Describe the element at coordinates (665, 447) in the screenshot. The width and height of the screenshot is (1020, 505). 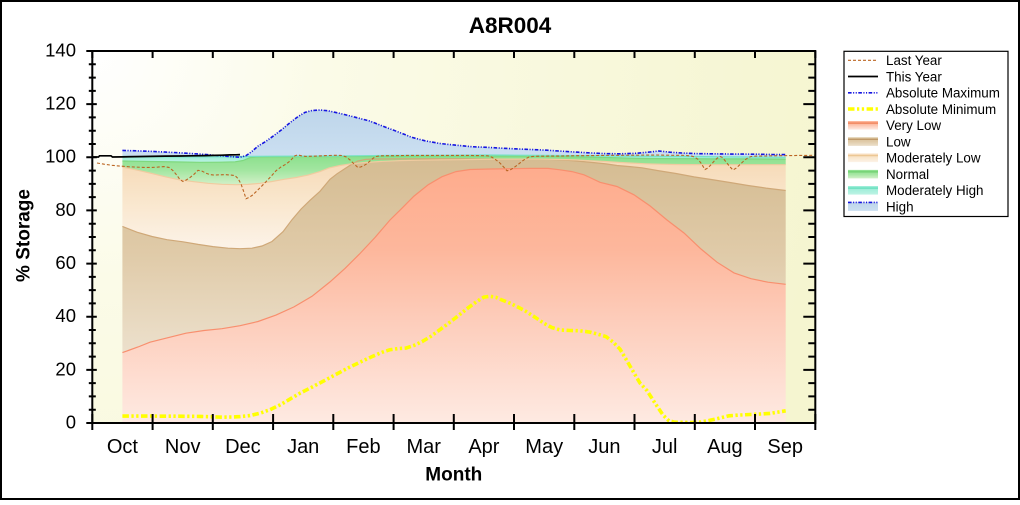
I see `svg-text: Jul` at that location.